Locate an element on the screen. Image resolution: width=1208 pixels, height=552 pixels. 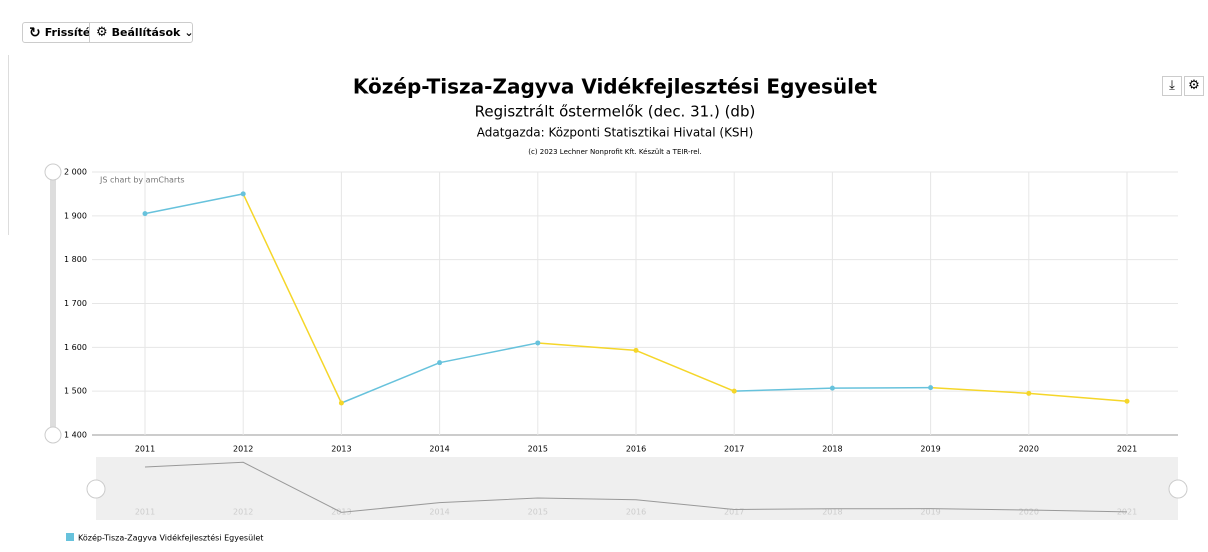
x-tick-label: 2019 is located at coordinates (930, 449).